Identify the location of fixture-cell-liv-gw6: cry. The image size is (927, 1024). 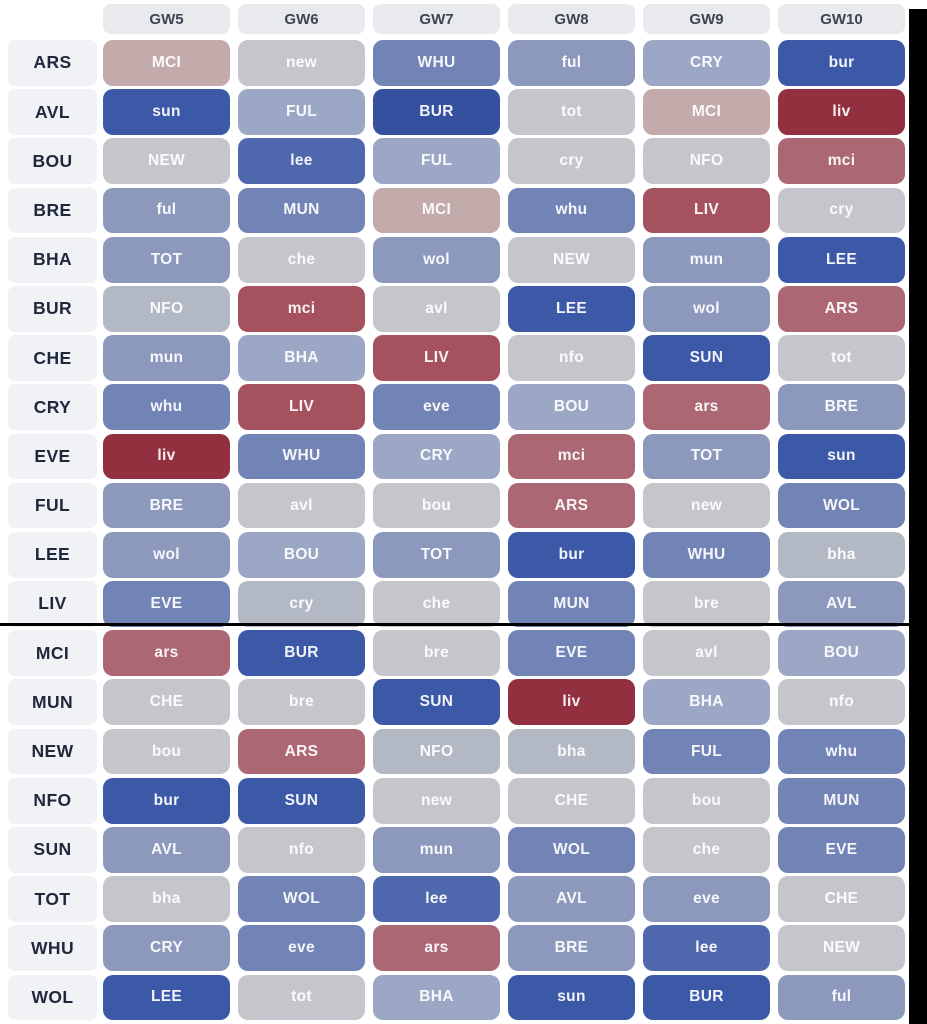
(301, 604).